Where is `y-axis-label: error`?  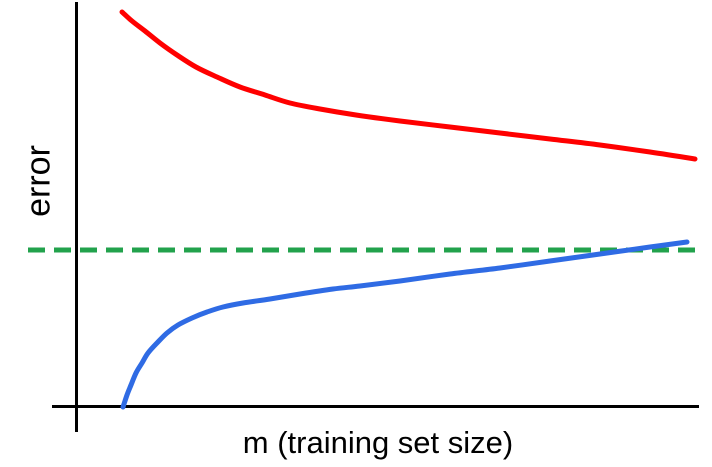 y-axis-label: error is located at coordinates (38, 181).